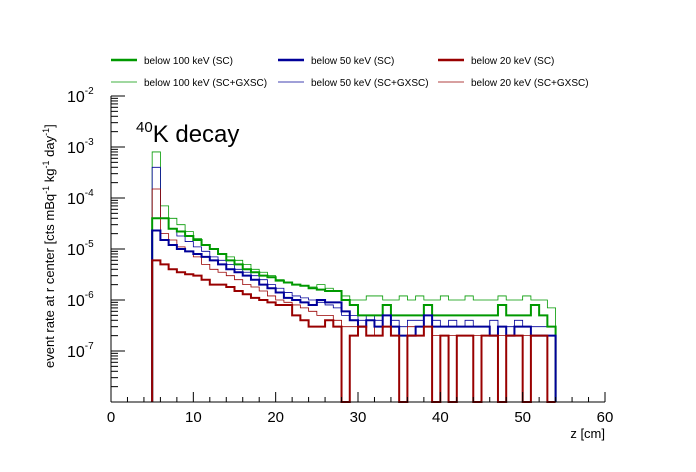 The width and height of the screenshot is (696, 472). Describe the element at coordinates (605, 417) in the screenshot. I see `x-tick-label: 60` at that location.